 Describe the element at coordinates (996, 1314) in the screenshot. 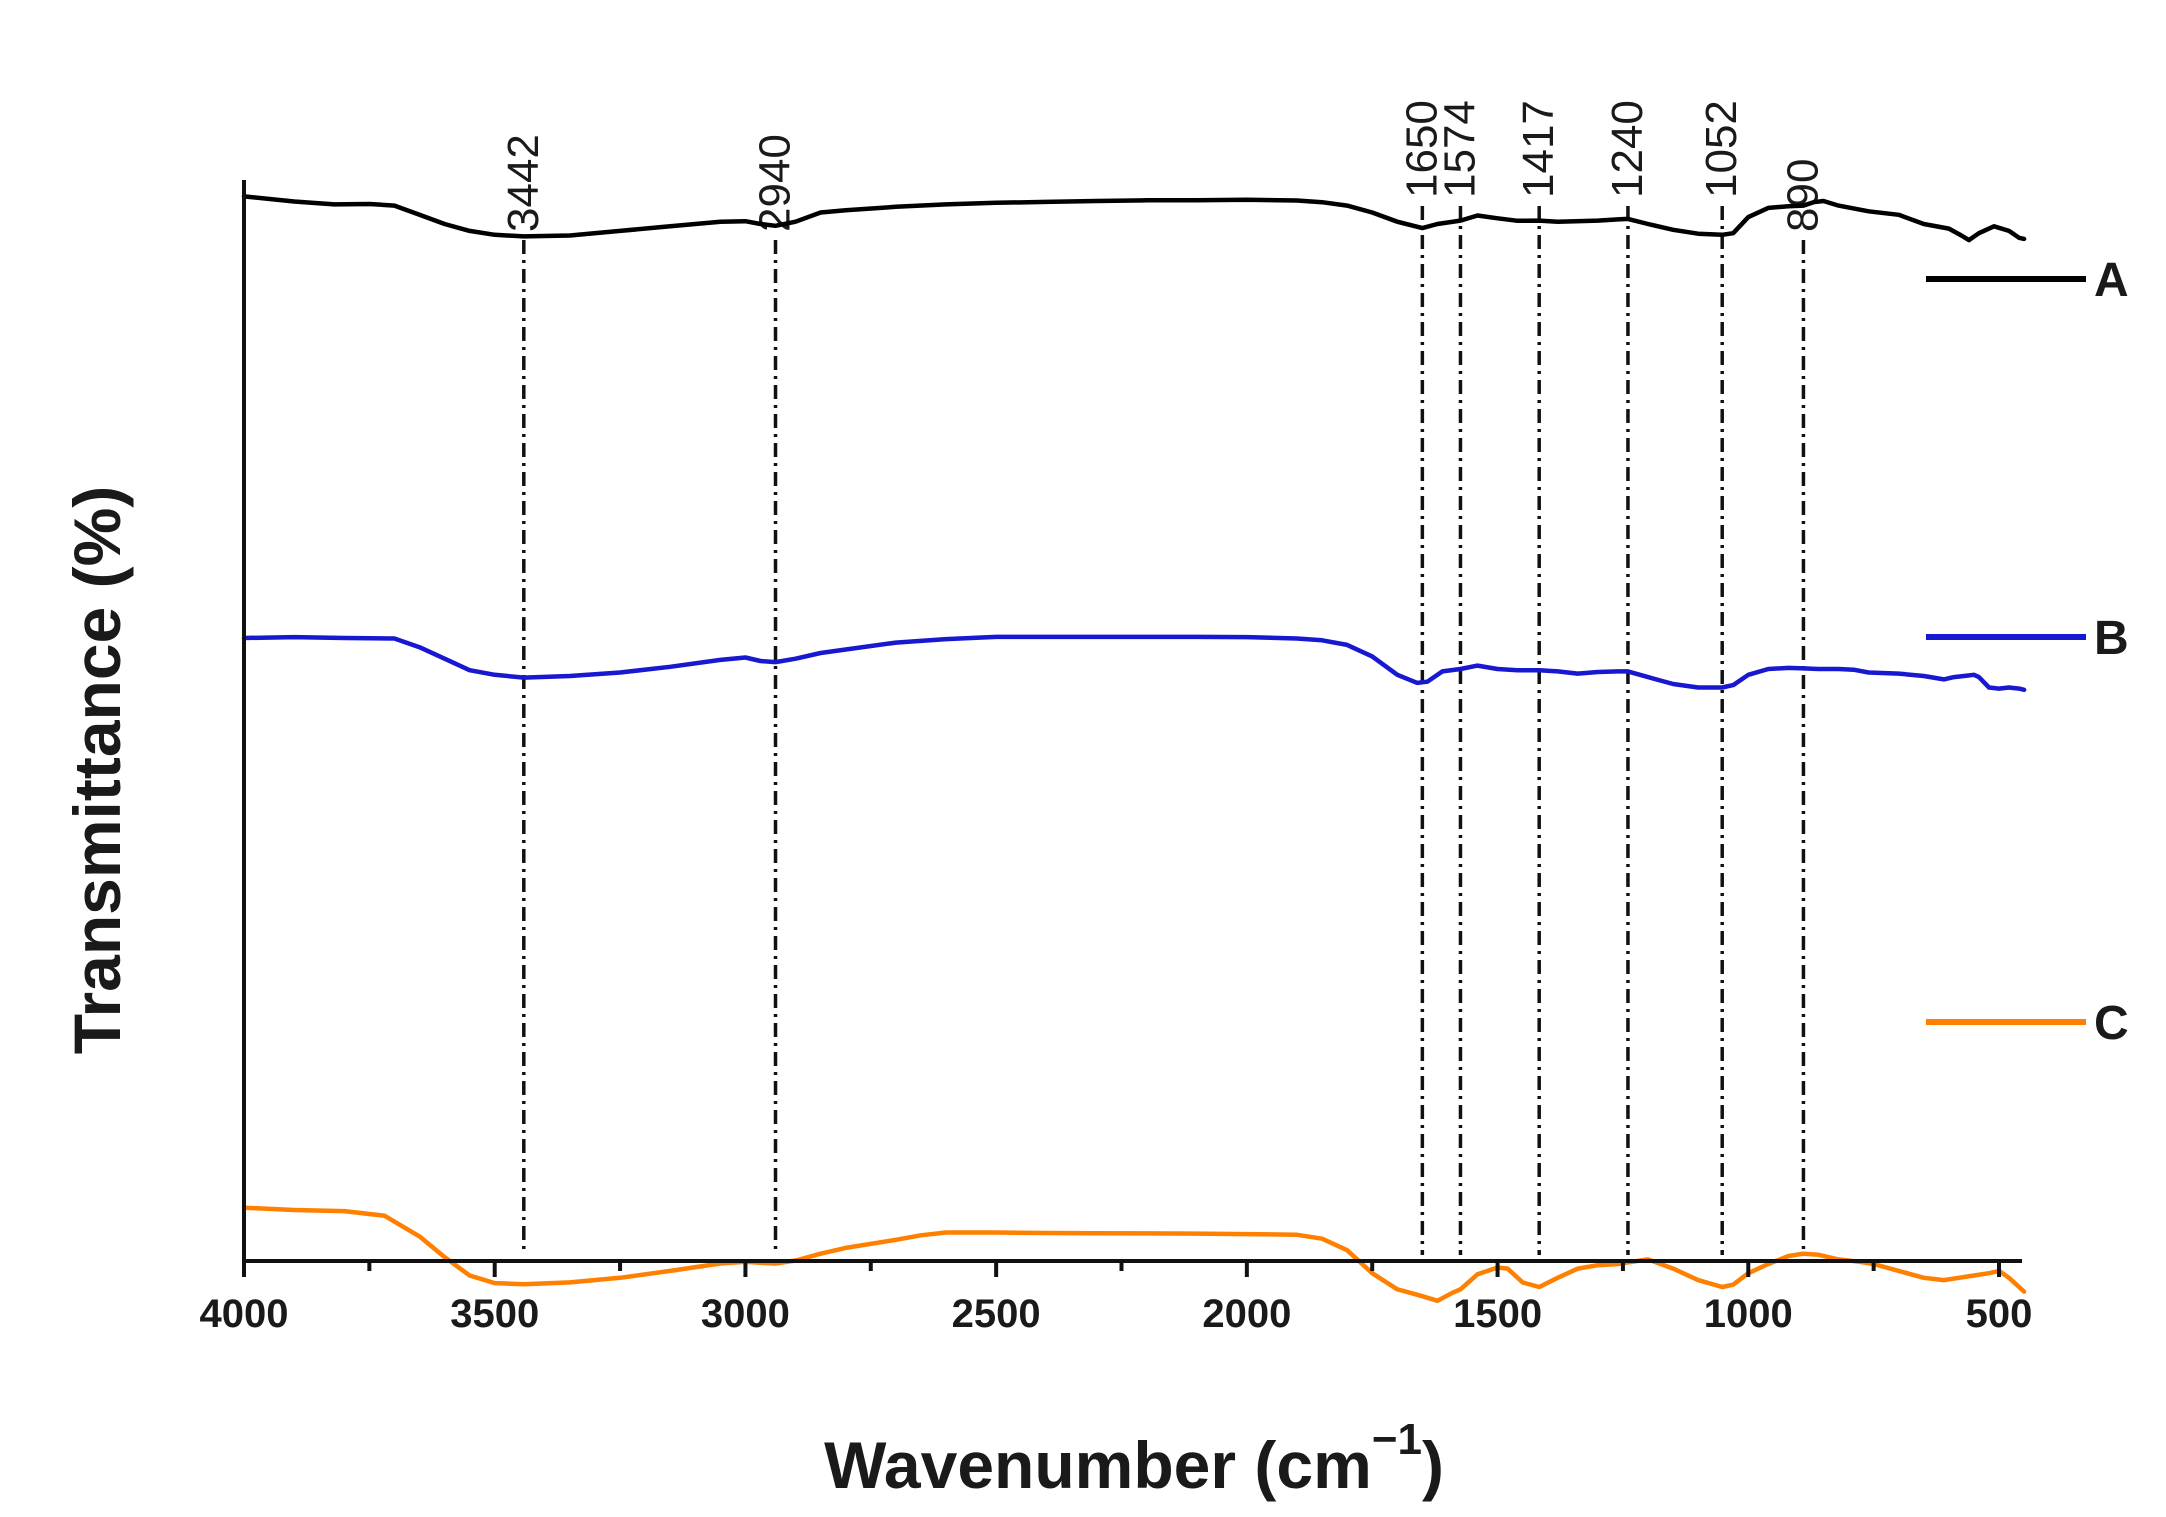

I see `x-tick-label-2500: 2500` at that location.